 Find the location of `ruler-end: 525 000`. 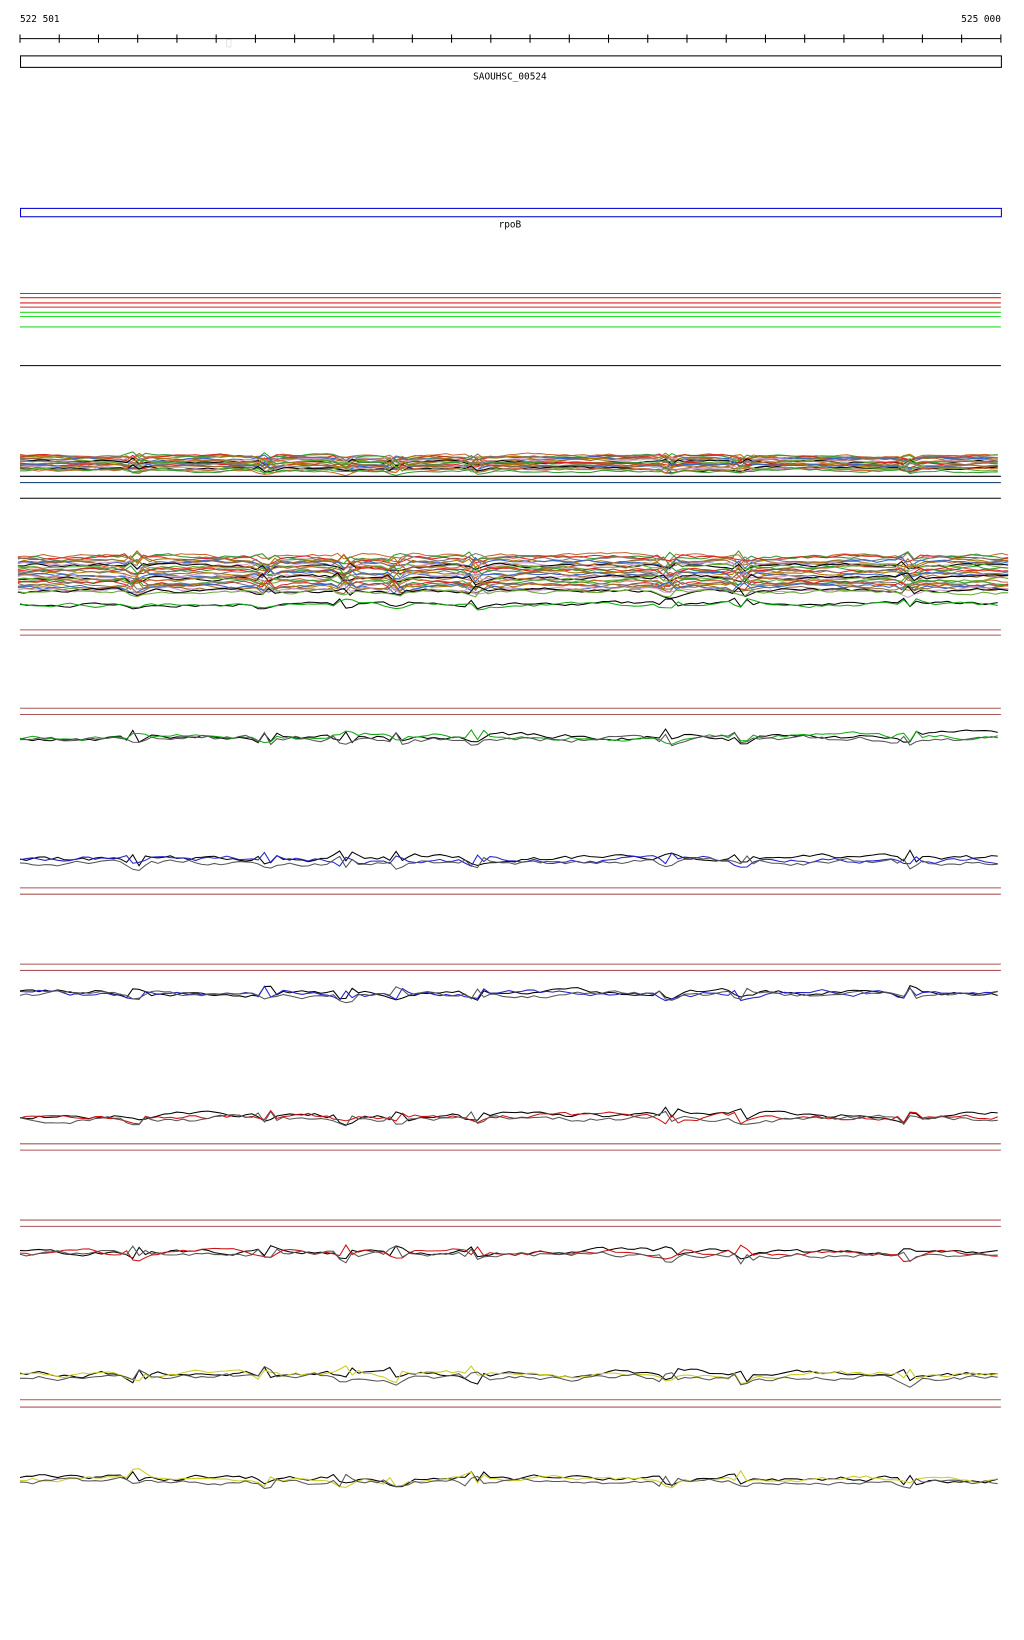

ruler-end: 525 000 is located at coordinates (981, 19).